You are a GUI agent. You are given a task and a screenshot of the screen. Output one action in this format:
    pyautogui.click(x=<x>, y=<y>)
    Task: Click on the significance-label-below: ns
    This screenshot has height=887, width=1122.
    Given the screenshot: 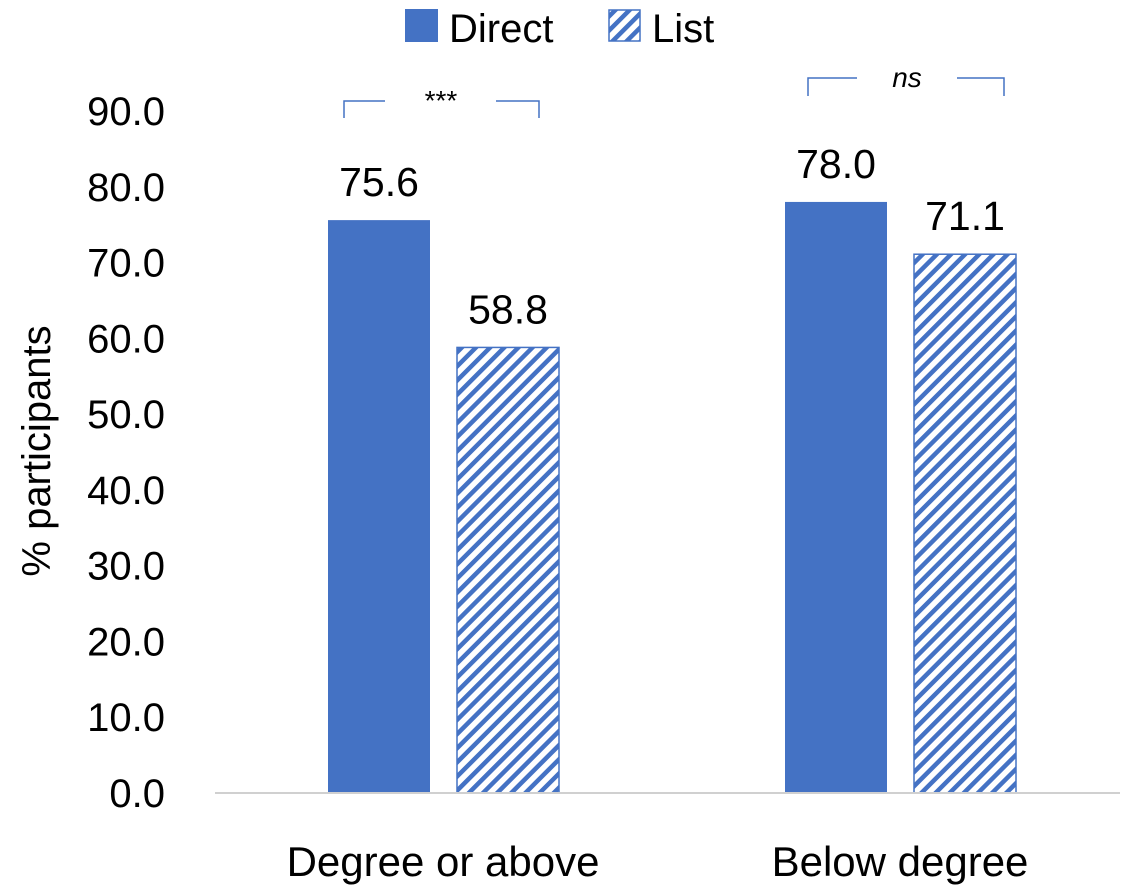 What is the action you would take?
    pyautogui.click(x=907, y=77)
    